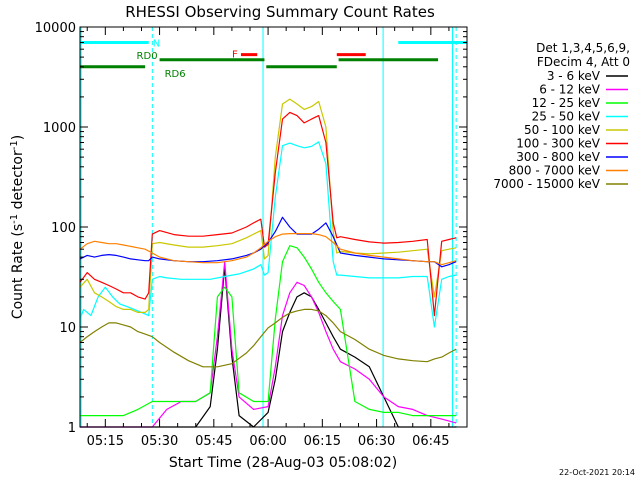 The width and height of the screenshot is (640, 480). I want to click on chart-title: RHESSI Observing Summary Count Rates, so click(280, 12).